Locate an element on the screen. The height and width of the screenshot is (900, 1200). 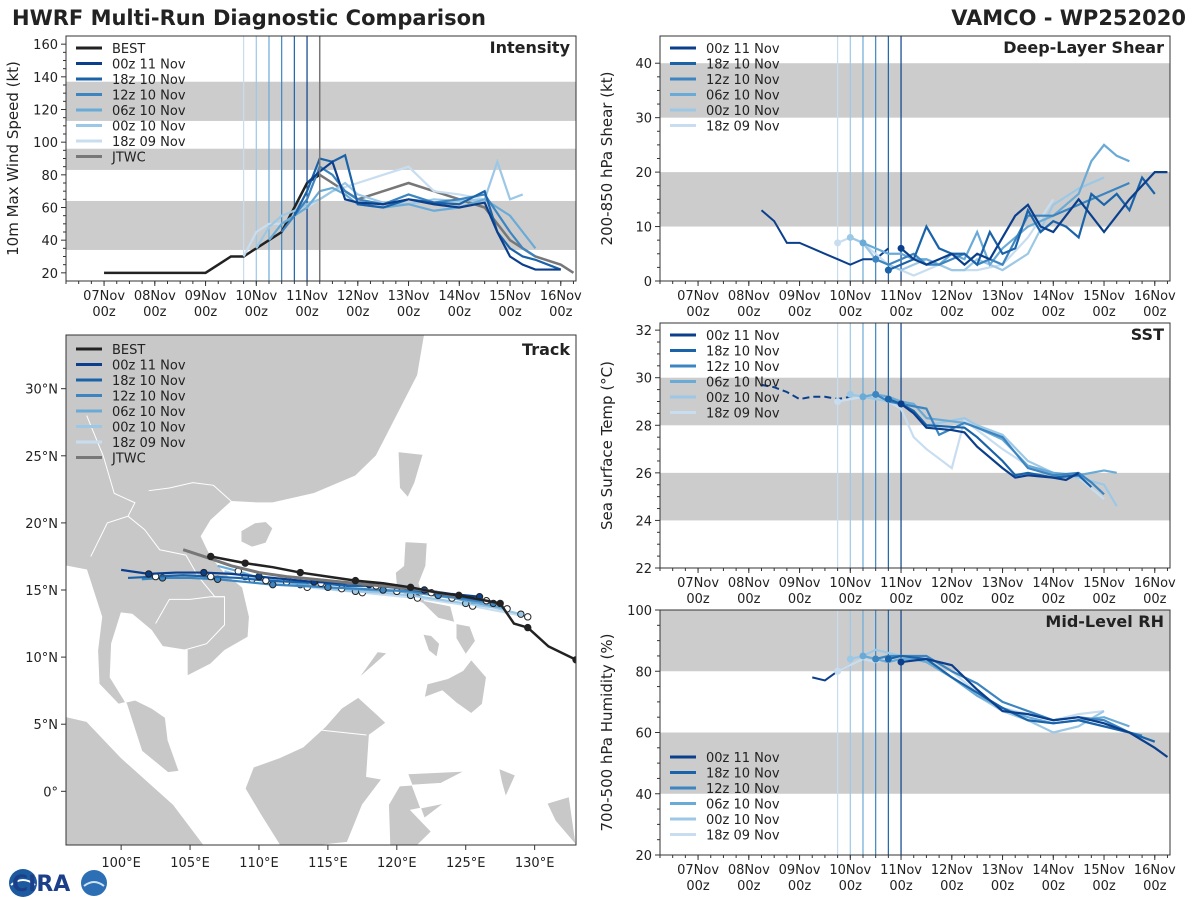
intensity-xtick-day: 09Nov is located at coordinates (206, 296).